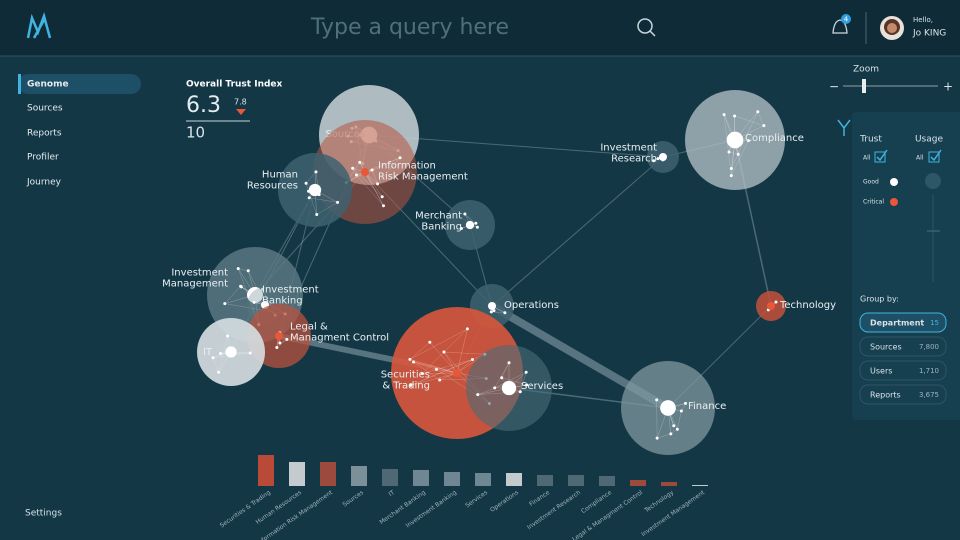 The width and height of the screenshot is (960, 540). Describe the element at coordinates (432, 509) in the screenshot. I see `x-tick-label: Investment Banking` at that location.